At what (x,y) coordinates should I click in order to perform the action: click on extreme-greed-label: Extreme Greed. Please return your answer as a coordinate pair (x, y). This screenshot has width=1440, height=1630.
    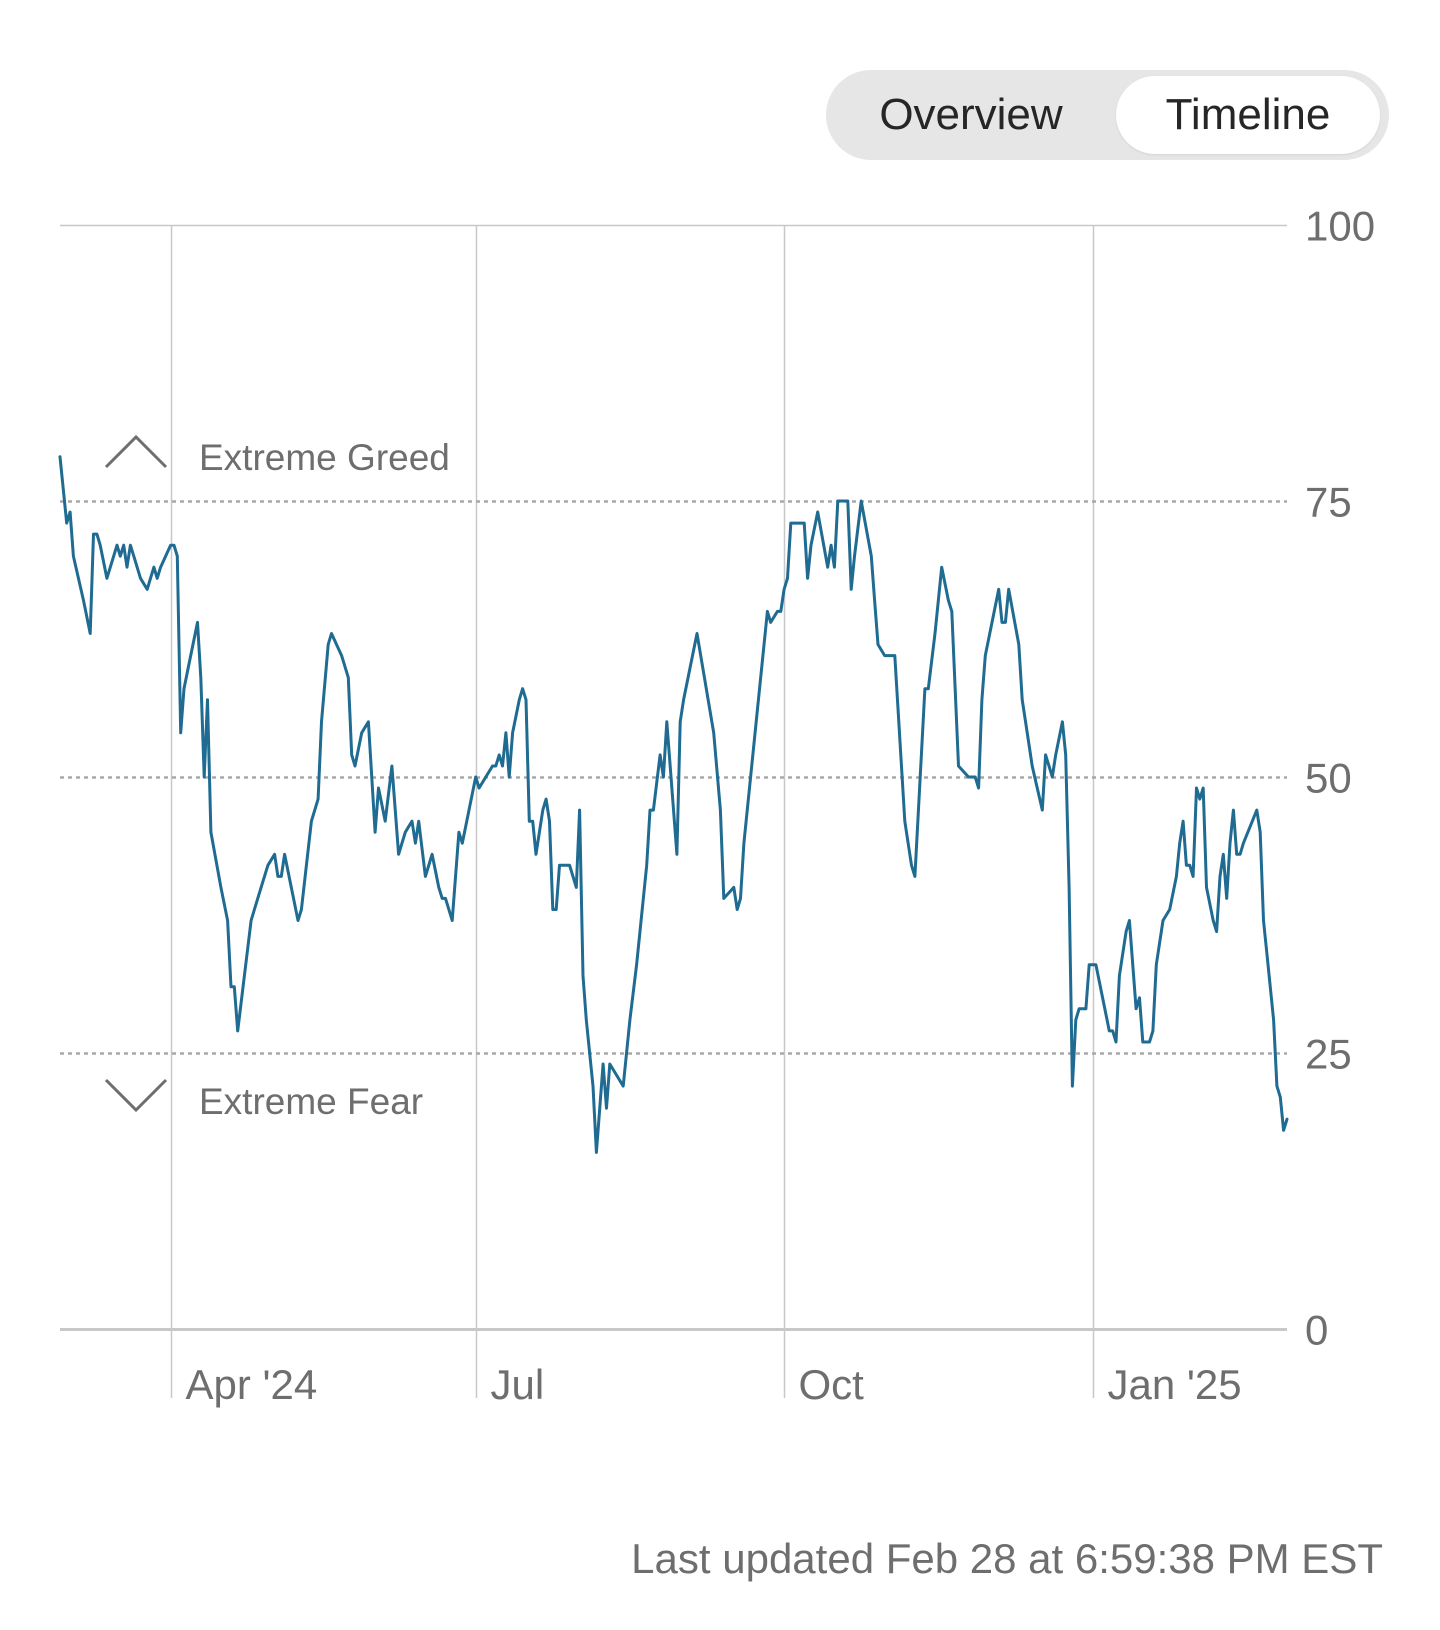
    Looking at the image, I should click on (324, 457).